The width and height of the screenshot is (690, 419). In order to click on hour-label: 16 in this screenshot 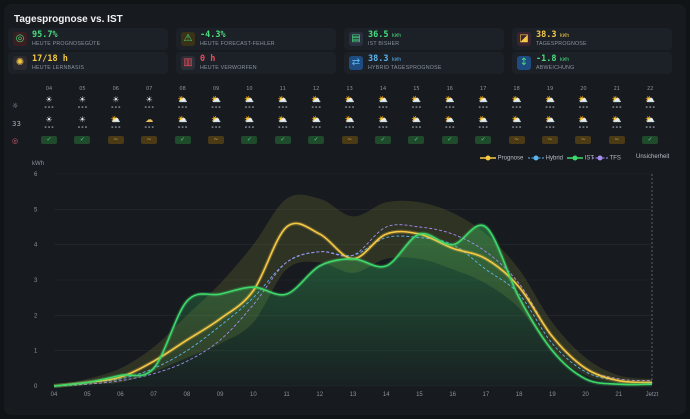, I will do `click(449, 89)`.